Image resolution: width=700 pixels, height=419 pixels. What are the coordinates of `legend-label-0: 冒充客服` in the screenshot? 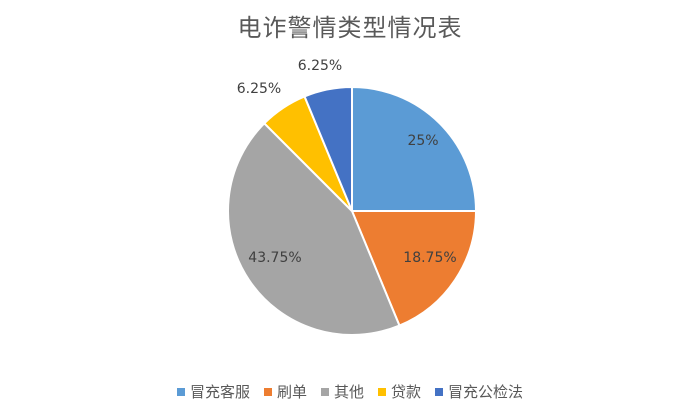 It's located at (219, 392).